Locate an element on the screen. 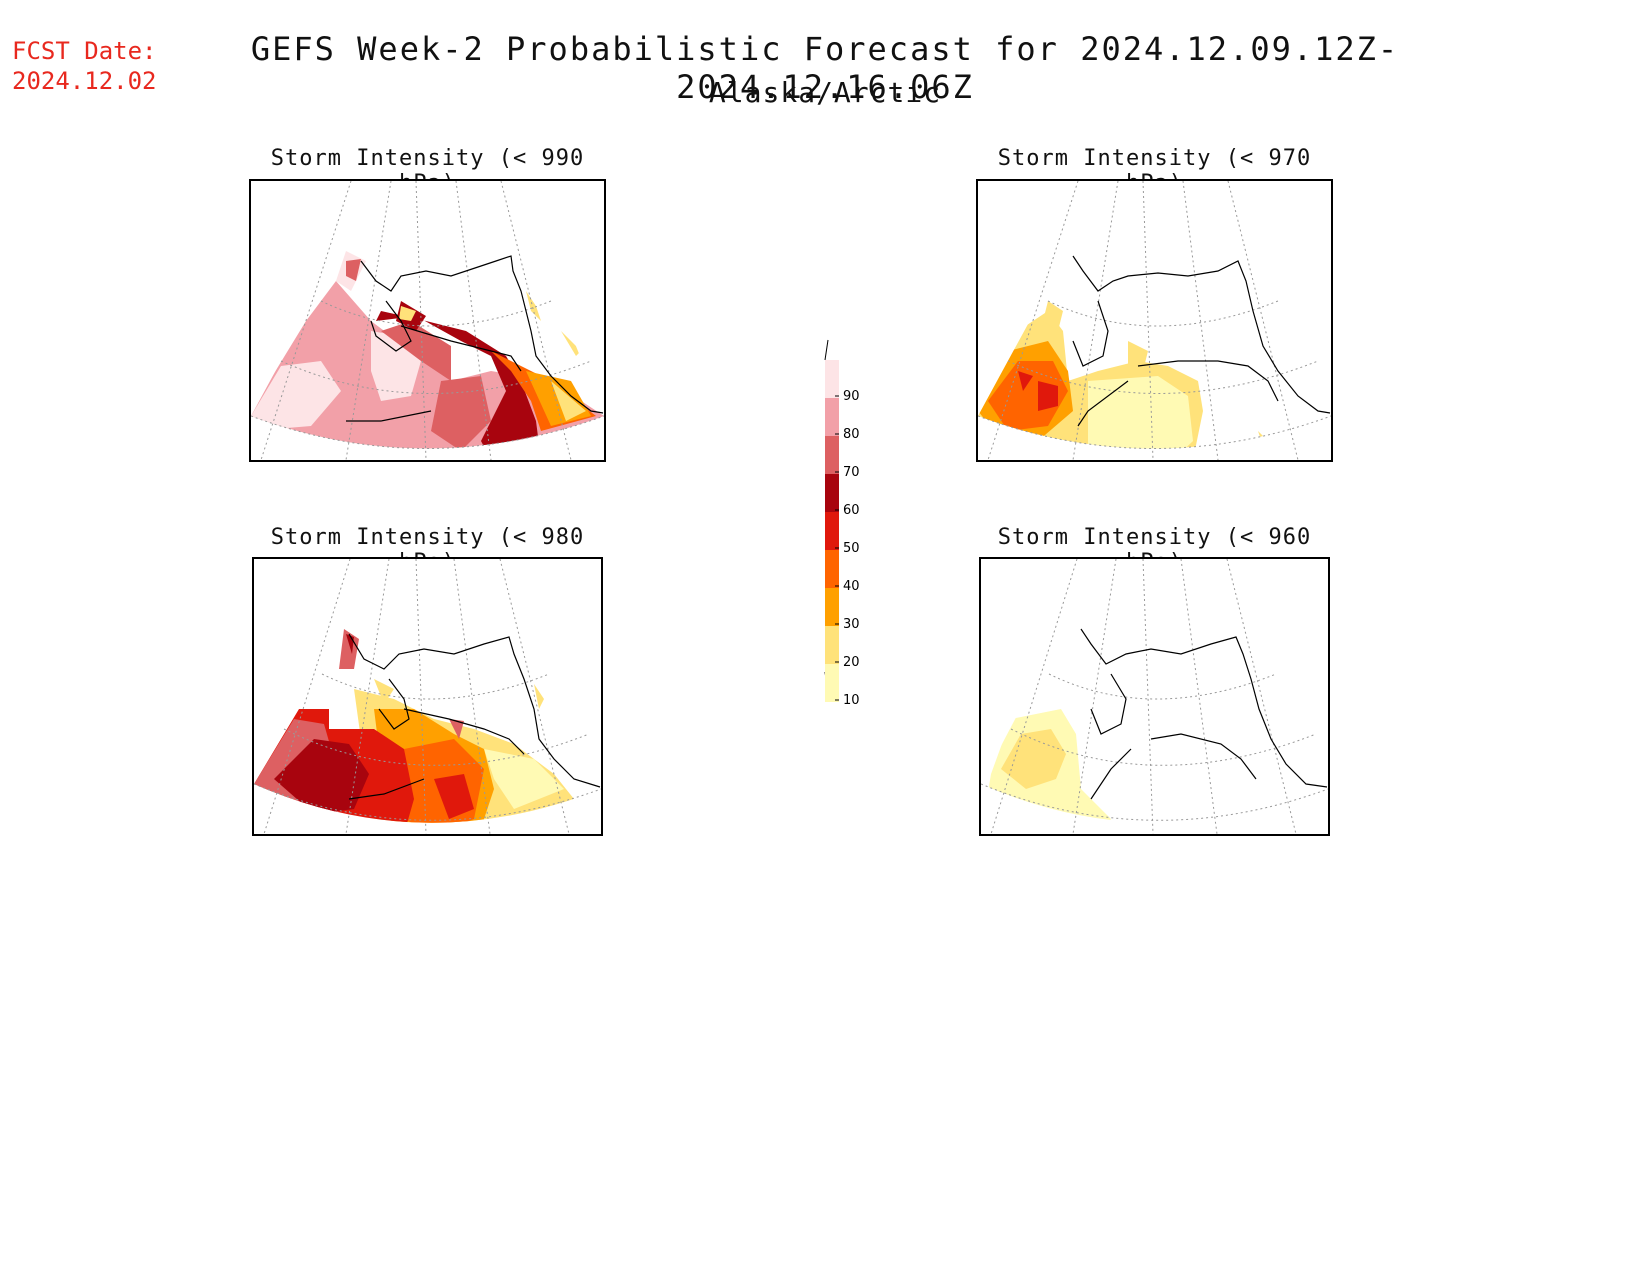 This screenshot has width=1650, height=1275. color-legend: 90 80 70 60 50 40 30 20 10 is located at coordinates (850, 522).